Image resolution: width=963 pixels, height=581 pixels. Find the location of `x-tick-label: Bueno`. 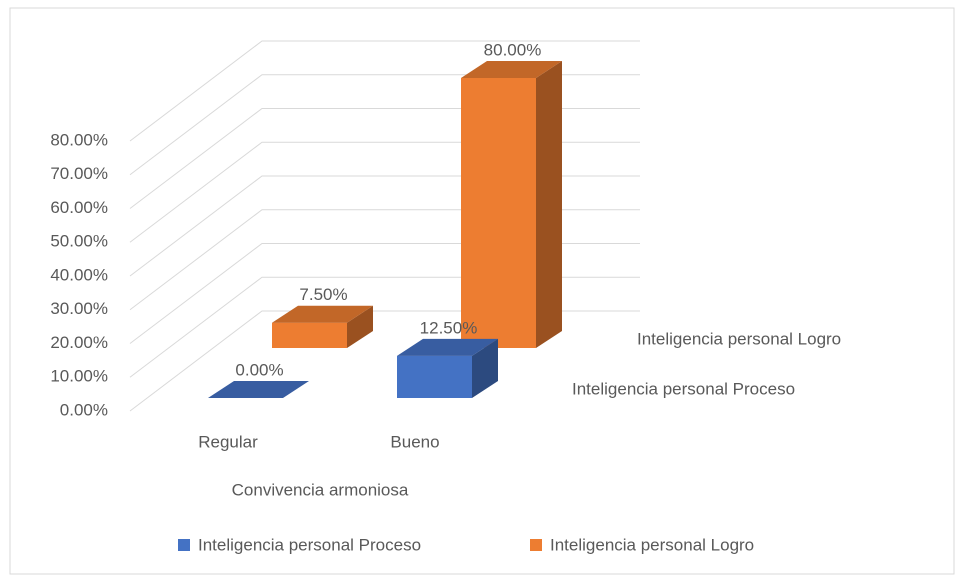

x-tick-label: Bueno is located at coordinates (414, 441).